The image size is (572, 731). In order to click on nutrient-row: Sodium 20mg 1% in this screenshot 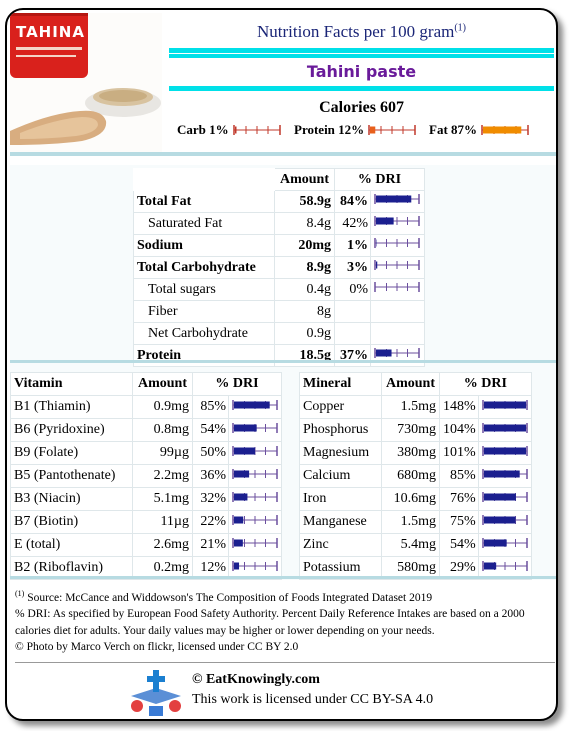, I will do `click(279, 245)`.